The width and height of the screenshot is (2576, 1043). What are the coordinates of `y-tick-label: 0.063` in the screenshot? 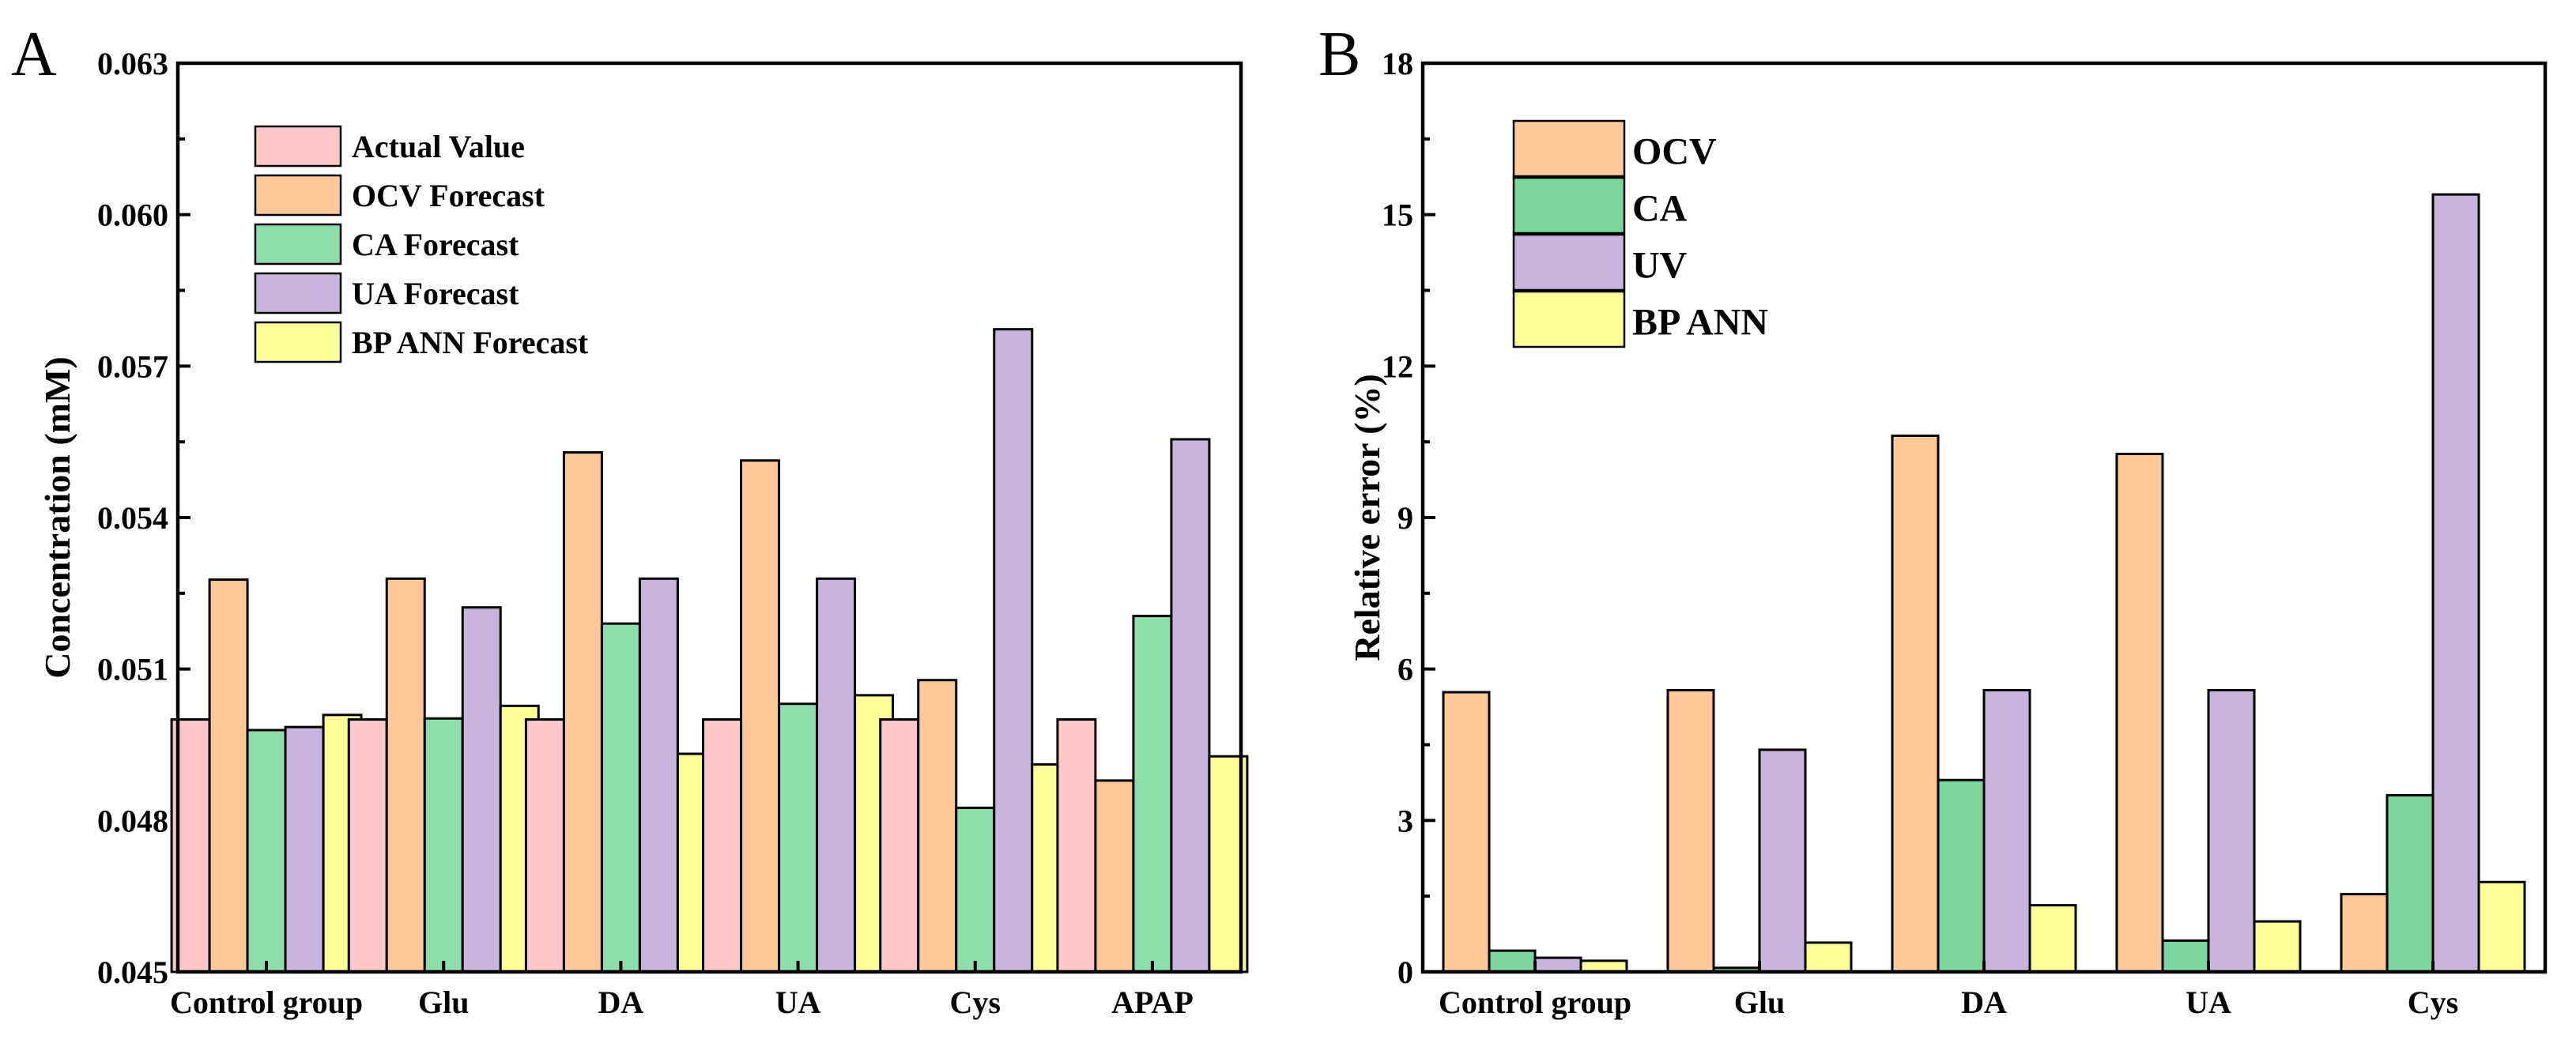 It's located at (132, 63).